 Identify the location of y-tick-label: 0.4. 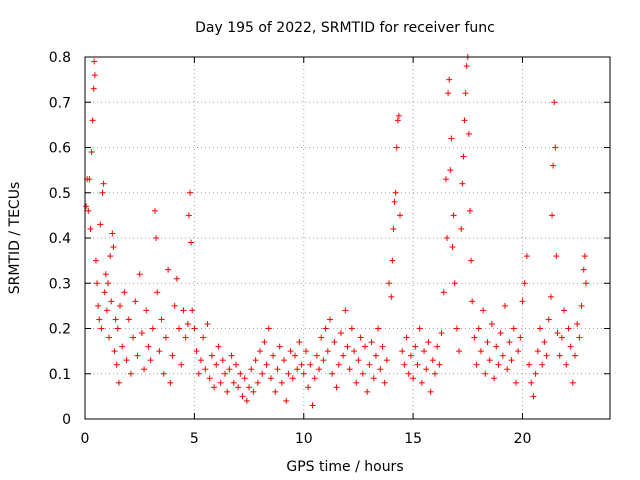
(60, 239).